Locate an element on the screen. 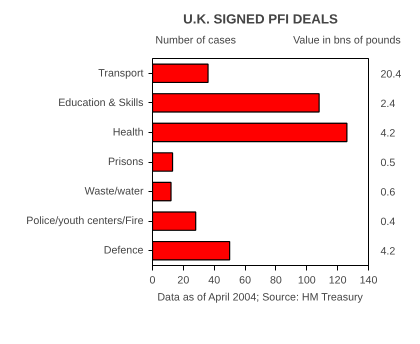  y-tick-label: Waste/water is located at coordinates (114, 192).